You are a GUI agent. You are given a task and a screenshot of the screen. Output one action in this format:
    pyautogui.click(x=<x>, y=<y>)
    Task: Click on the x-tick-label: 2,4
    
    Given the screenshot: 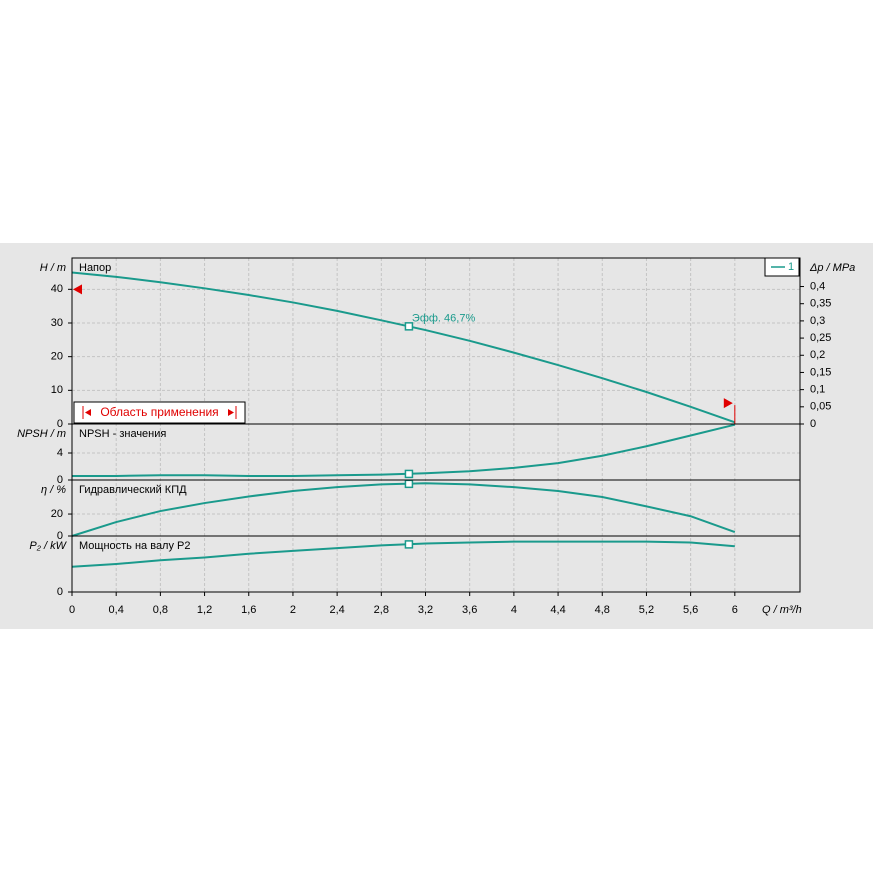 What is the action you would take?
    pyautogui.click(x=336, y=610)
    